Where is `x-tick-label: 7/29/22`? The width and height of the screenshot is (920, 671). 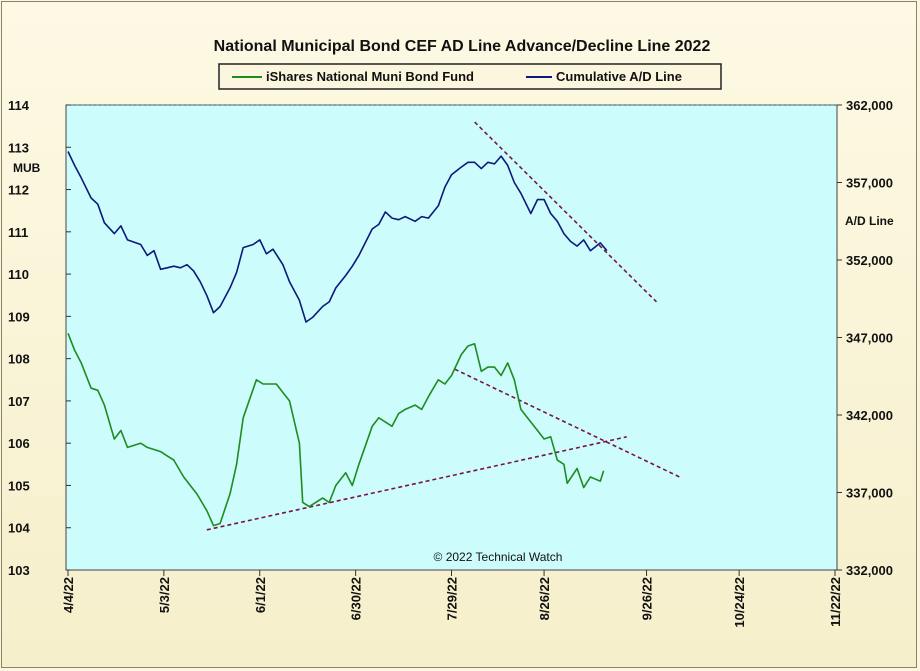 x-tick-label: 7/29/22 is located at coordinates (452, 598).